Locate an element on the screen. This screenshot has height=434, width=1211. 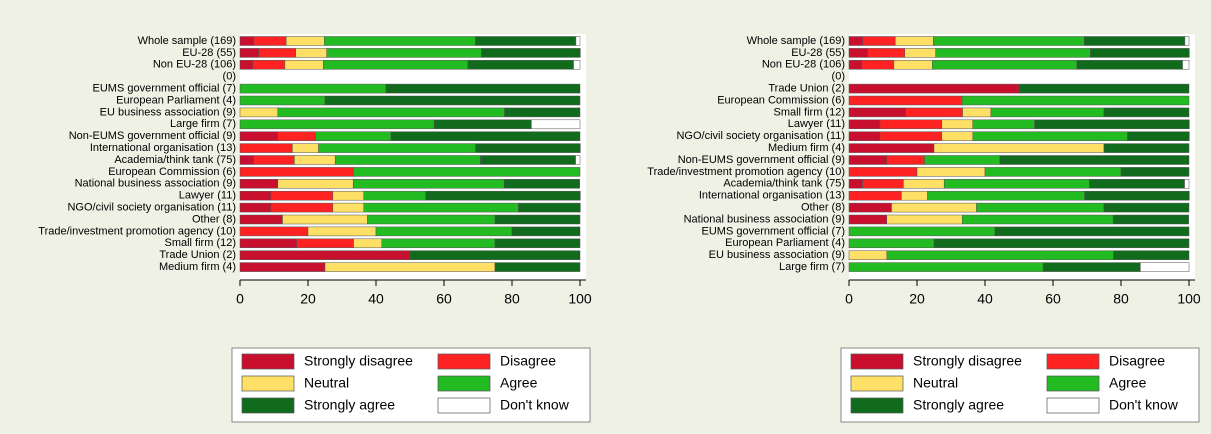
legend-label: Neutral is located at coordinates (326, 383).